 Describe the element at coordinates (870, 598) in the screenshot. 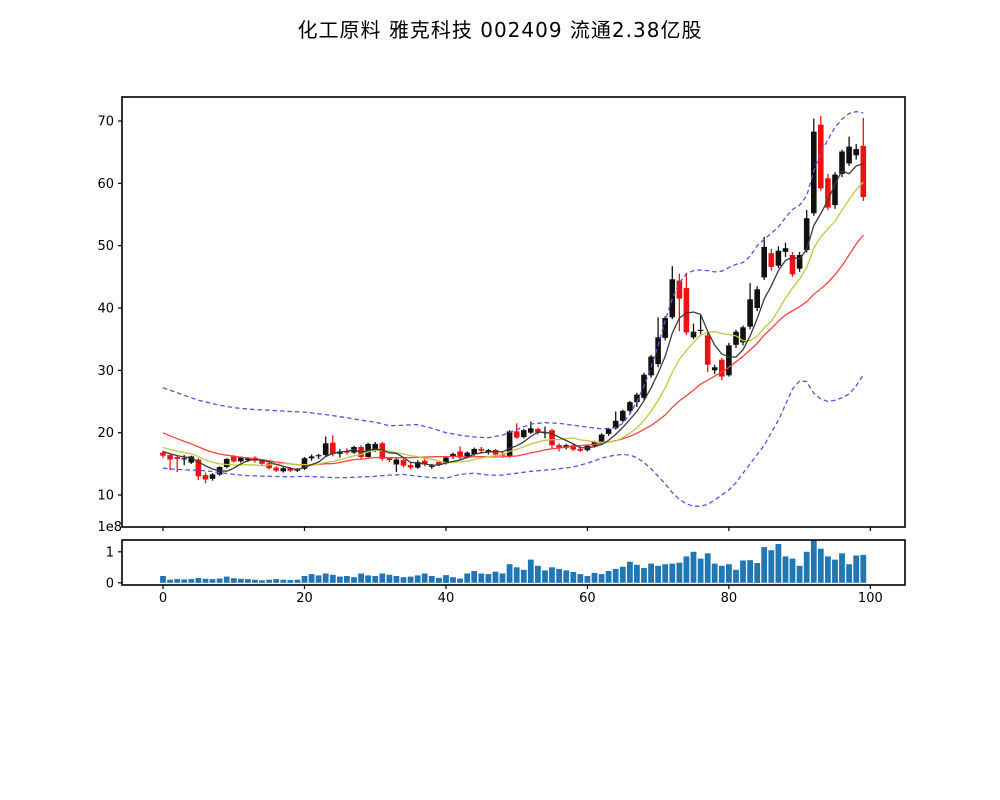

I see `volume-x-tick-label: 100` at that location.